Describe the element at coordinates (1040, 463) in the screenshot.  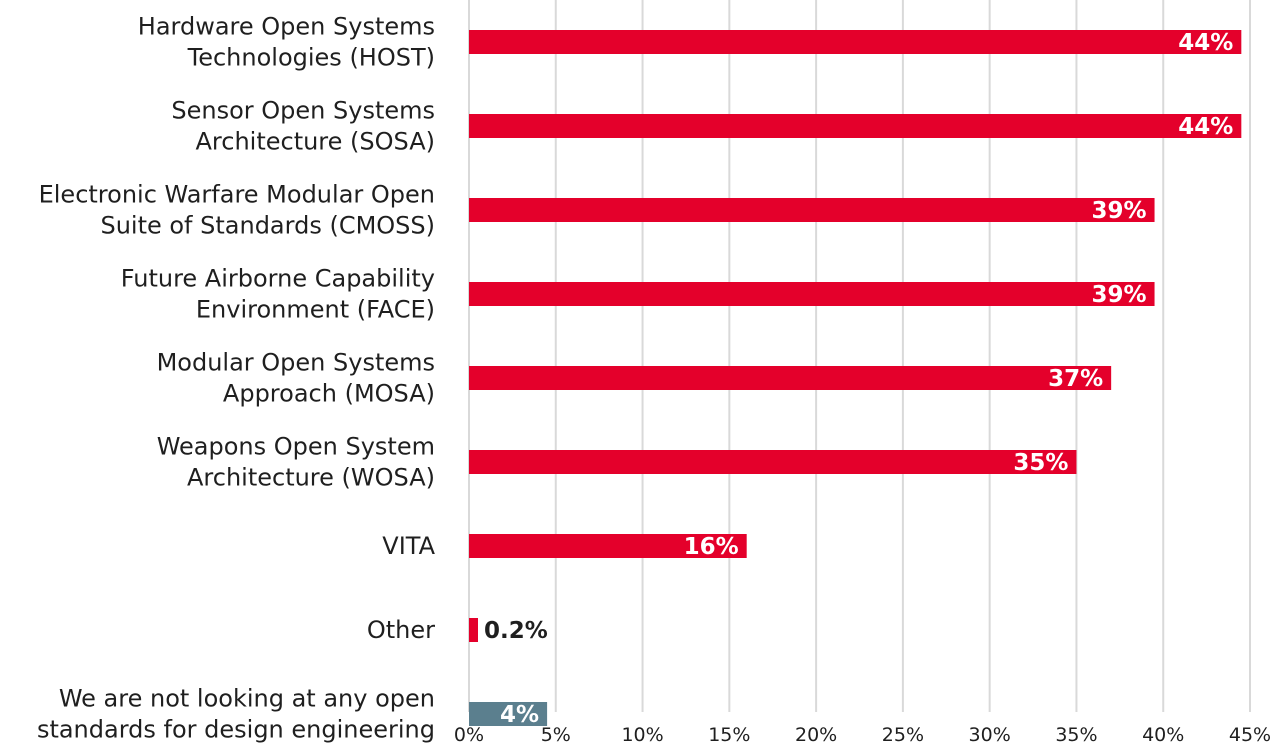
I see `data-label: 35%` at that location.